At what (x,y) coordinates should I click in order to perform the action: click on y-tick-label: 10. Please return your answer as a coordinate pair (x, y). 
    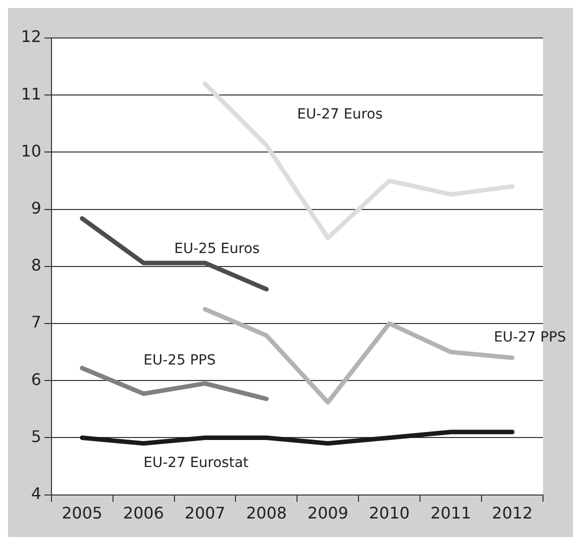
    Looking at the image, I should click on (31, 150).